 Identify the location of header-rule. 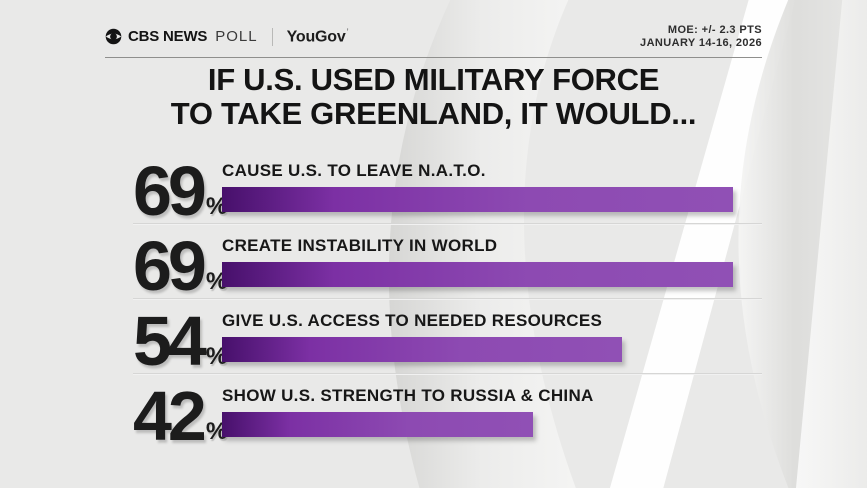
(433, 57).